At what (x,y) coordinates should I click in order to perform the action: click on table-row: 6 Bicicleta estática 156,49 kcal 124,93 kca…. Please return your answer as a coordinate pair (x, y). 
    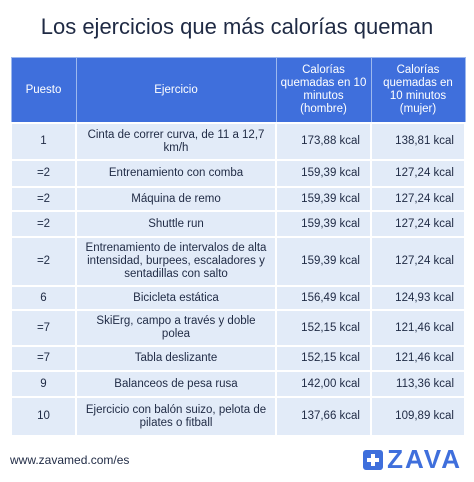
    Looking at the image, I should click on (238, 298).